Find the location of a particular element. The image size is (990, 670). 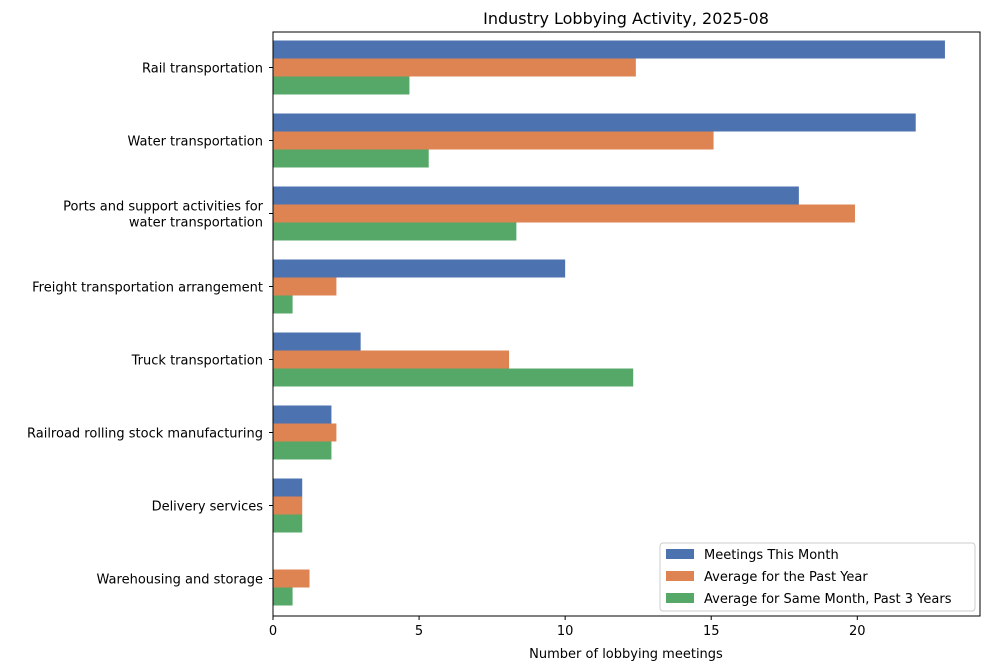

legend-label-3: Average for Same Month, Past 3 Years is located at coordinates (828, 599).